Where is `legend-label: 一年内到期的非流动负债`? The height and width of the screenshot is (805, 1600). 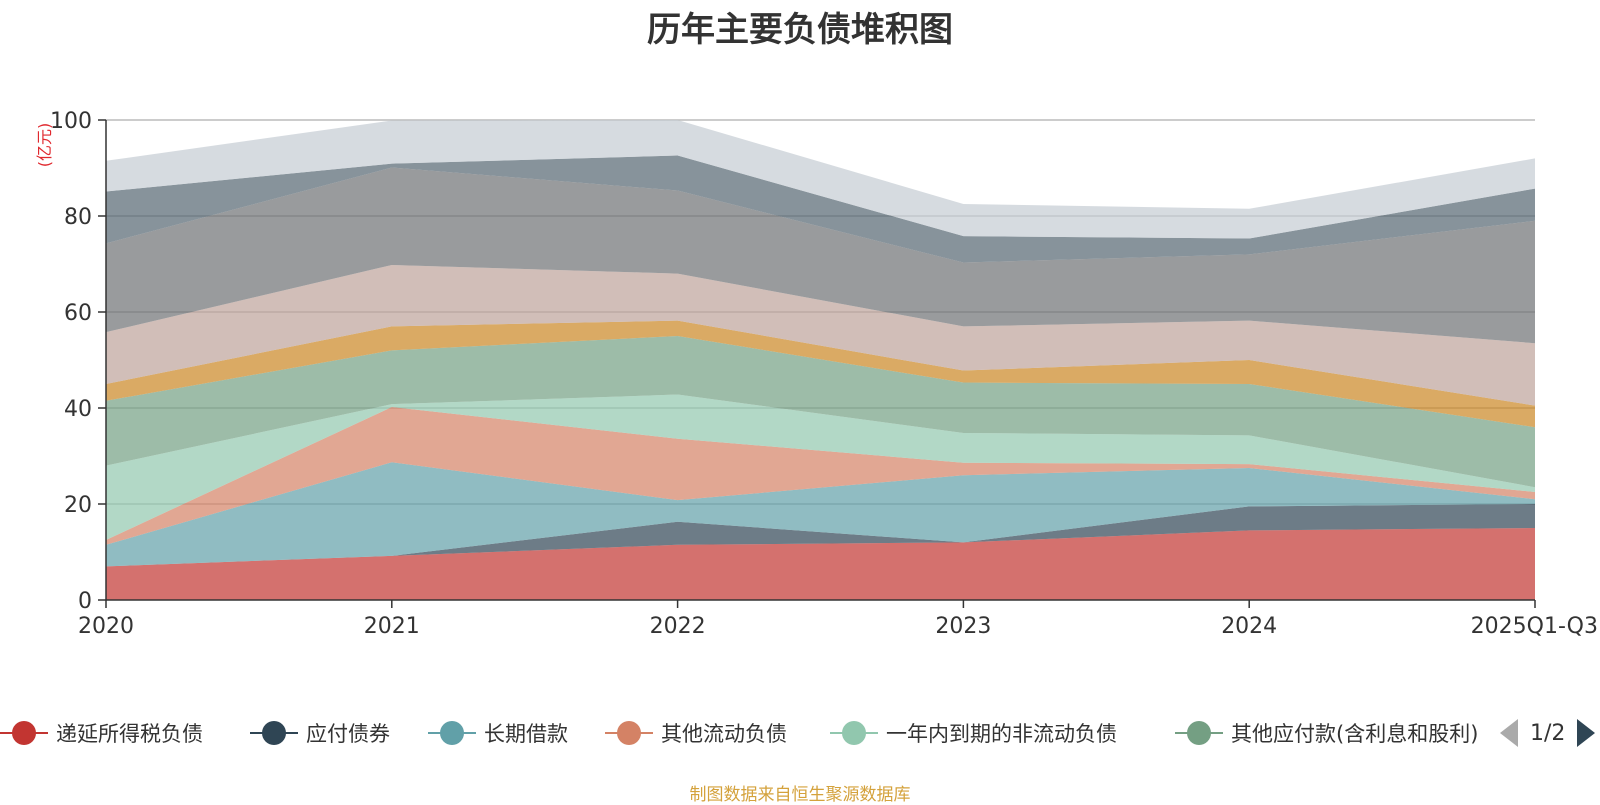
legend-label: 一年内到期的非流动负债 is located at coordinates (1001, 734).